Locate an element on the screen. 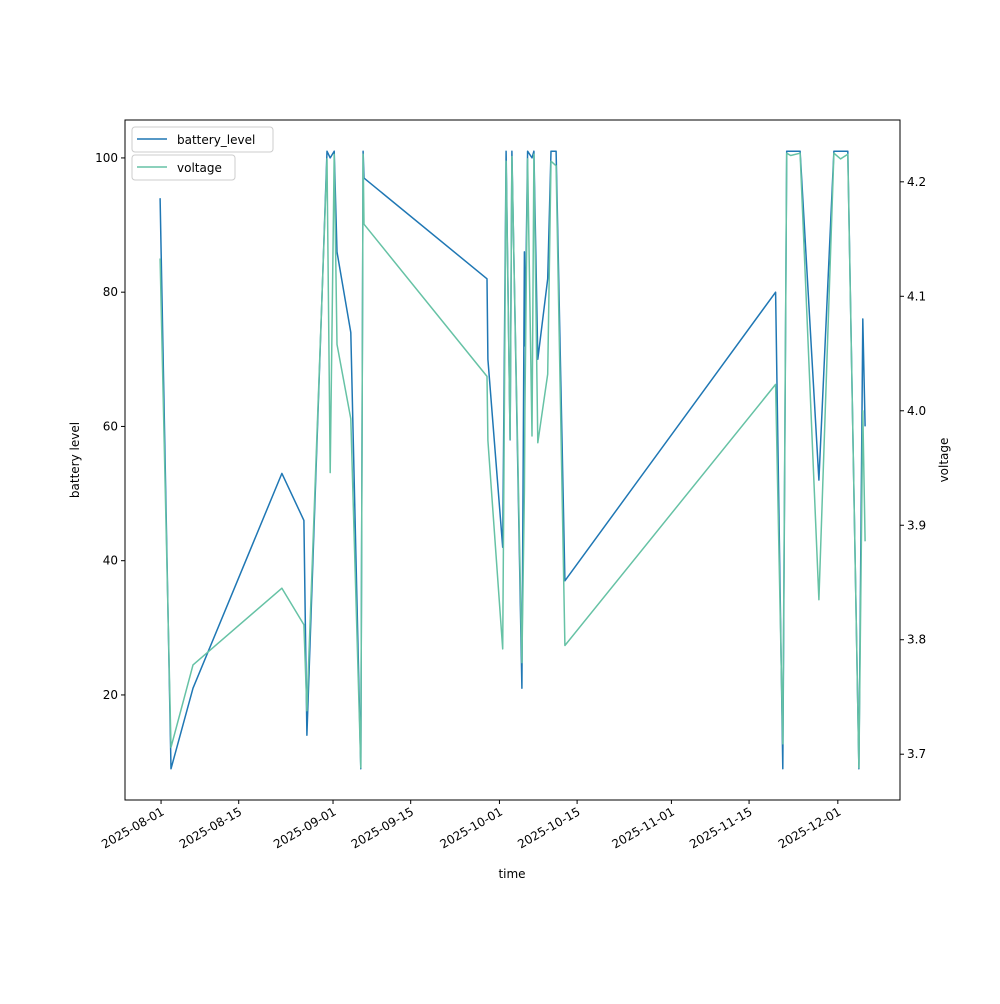  legend-voltage: voltage is located at coordinates (183, 167).